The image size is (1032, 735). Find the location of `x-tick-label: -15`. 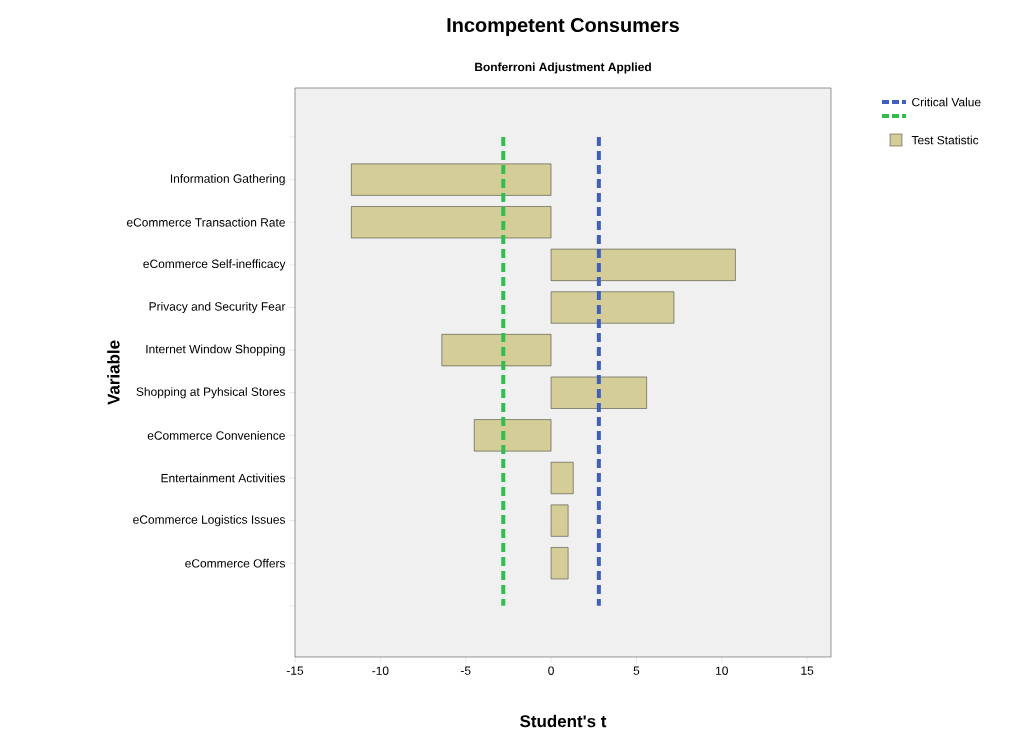

x-tick-label: -15 is located at coordinates (295, 670).